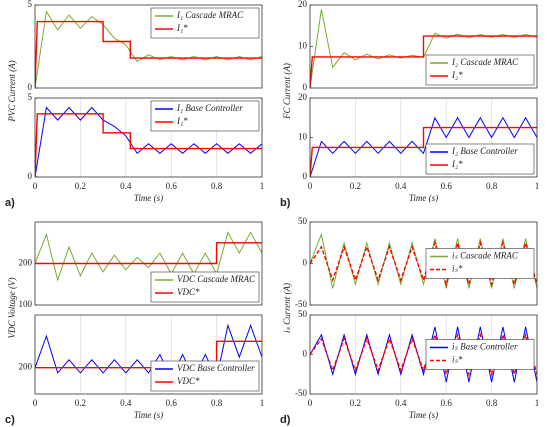  Describe the element at coordinates (216, 368) in the screenshot. I see `legend-label: VDC Base Controller` at that location.